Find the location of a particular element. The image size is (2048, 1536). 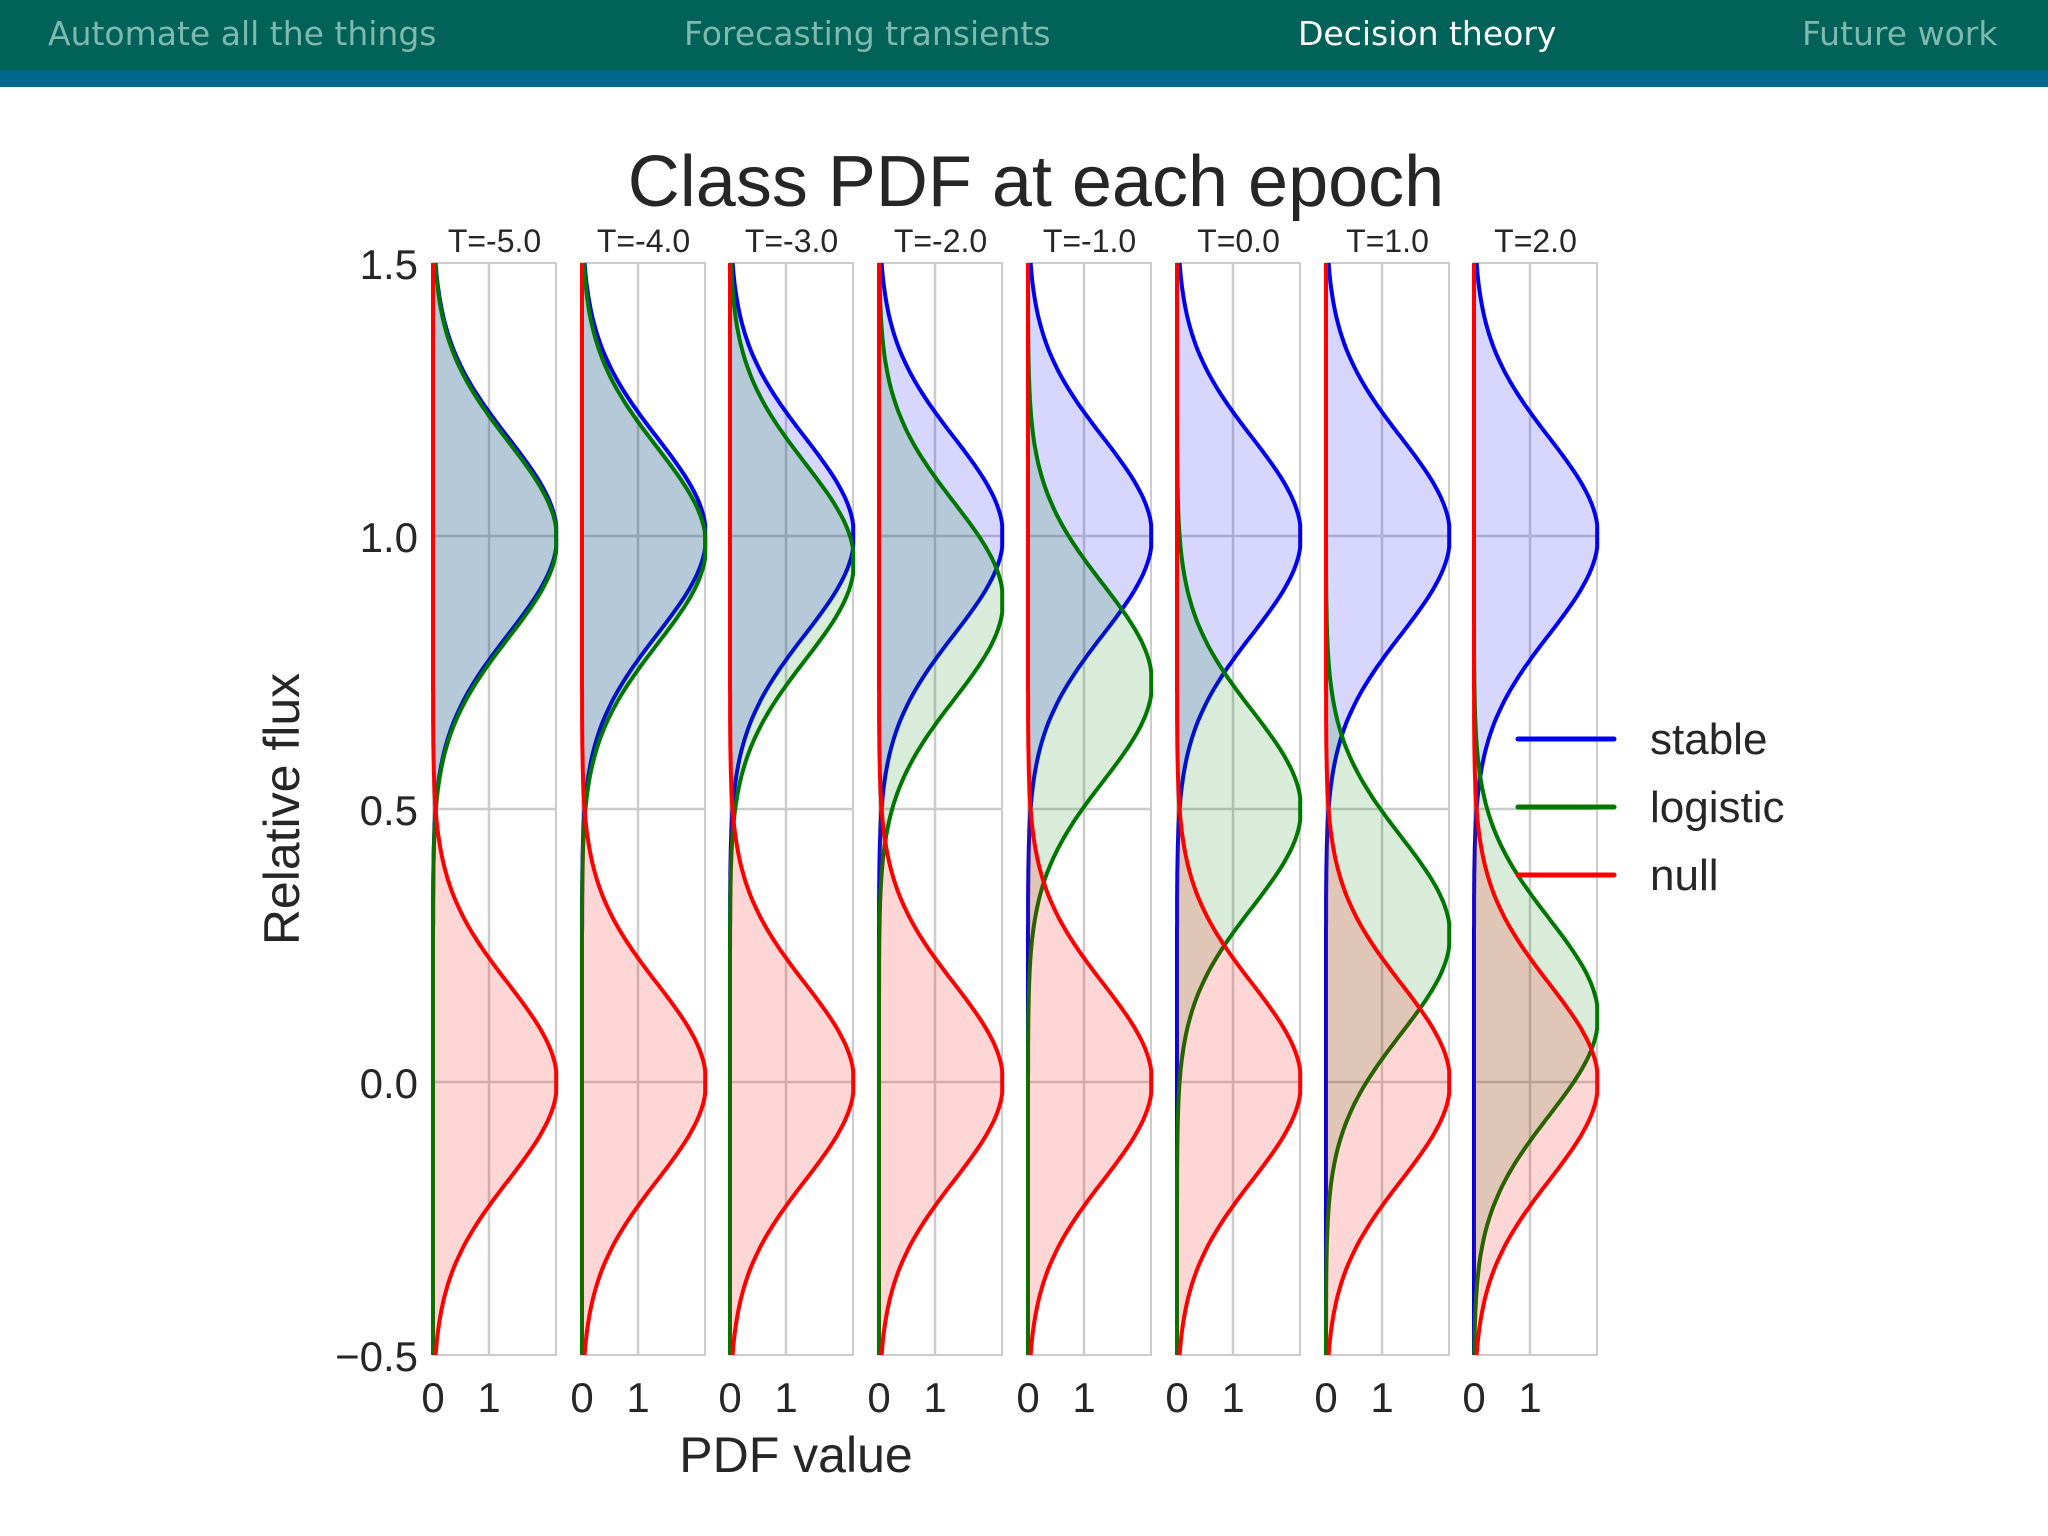

nav-item-automate: Automate all the things is located at coordinates (242, 33).